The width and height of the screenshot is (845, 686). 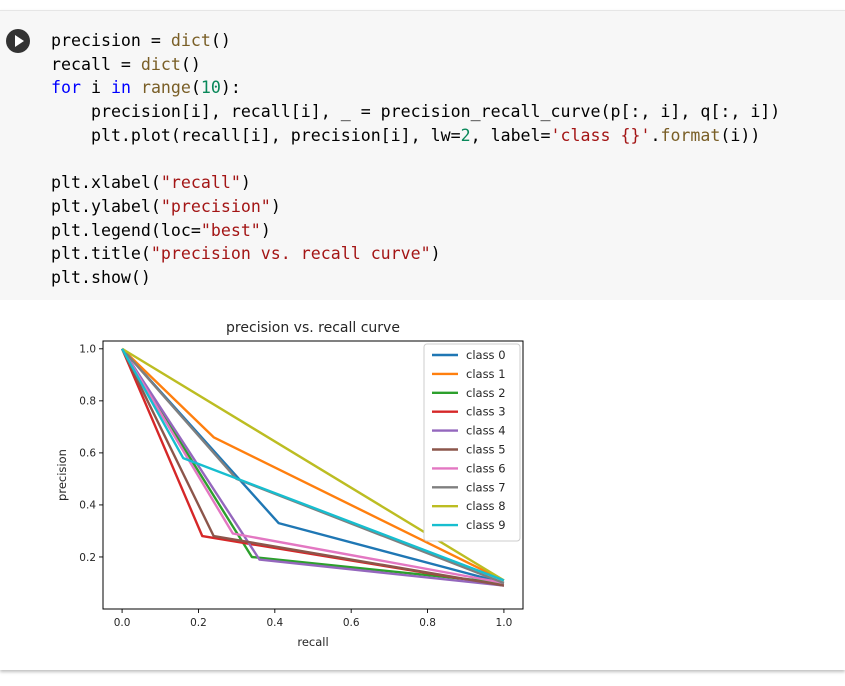 What do you see at coordinates (62, 475) in the screenshot?
I see `y-axis-label: precision` at bounding box center [62, 475].